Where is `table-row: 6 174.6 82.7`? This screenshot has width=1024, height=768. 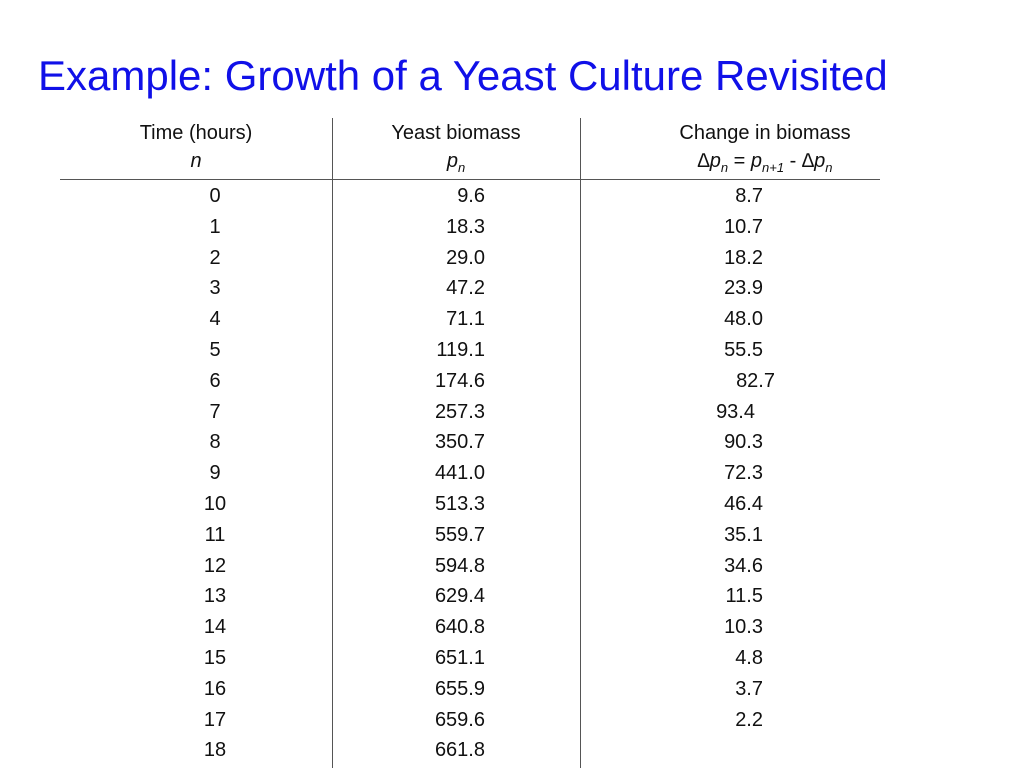 table-row: 6 174.6 82.7 is located at coordinates (470, 381).